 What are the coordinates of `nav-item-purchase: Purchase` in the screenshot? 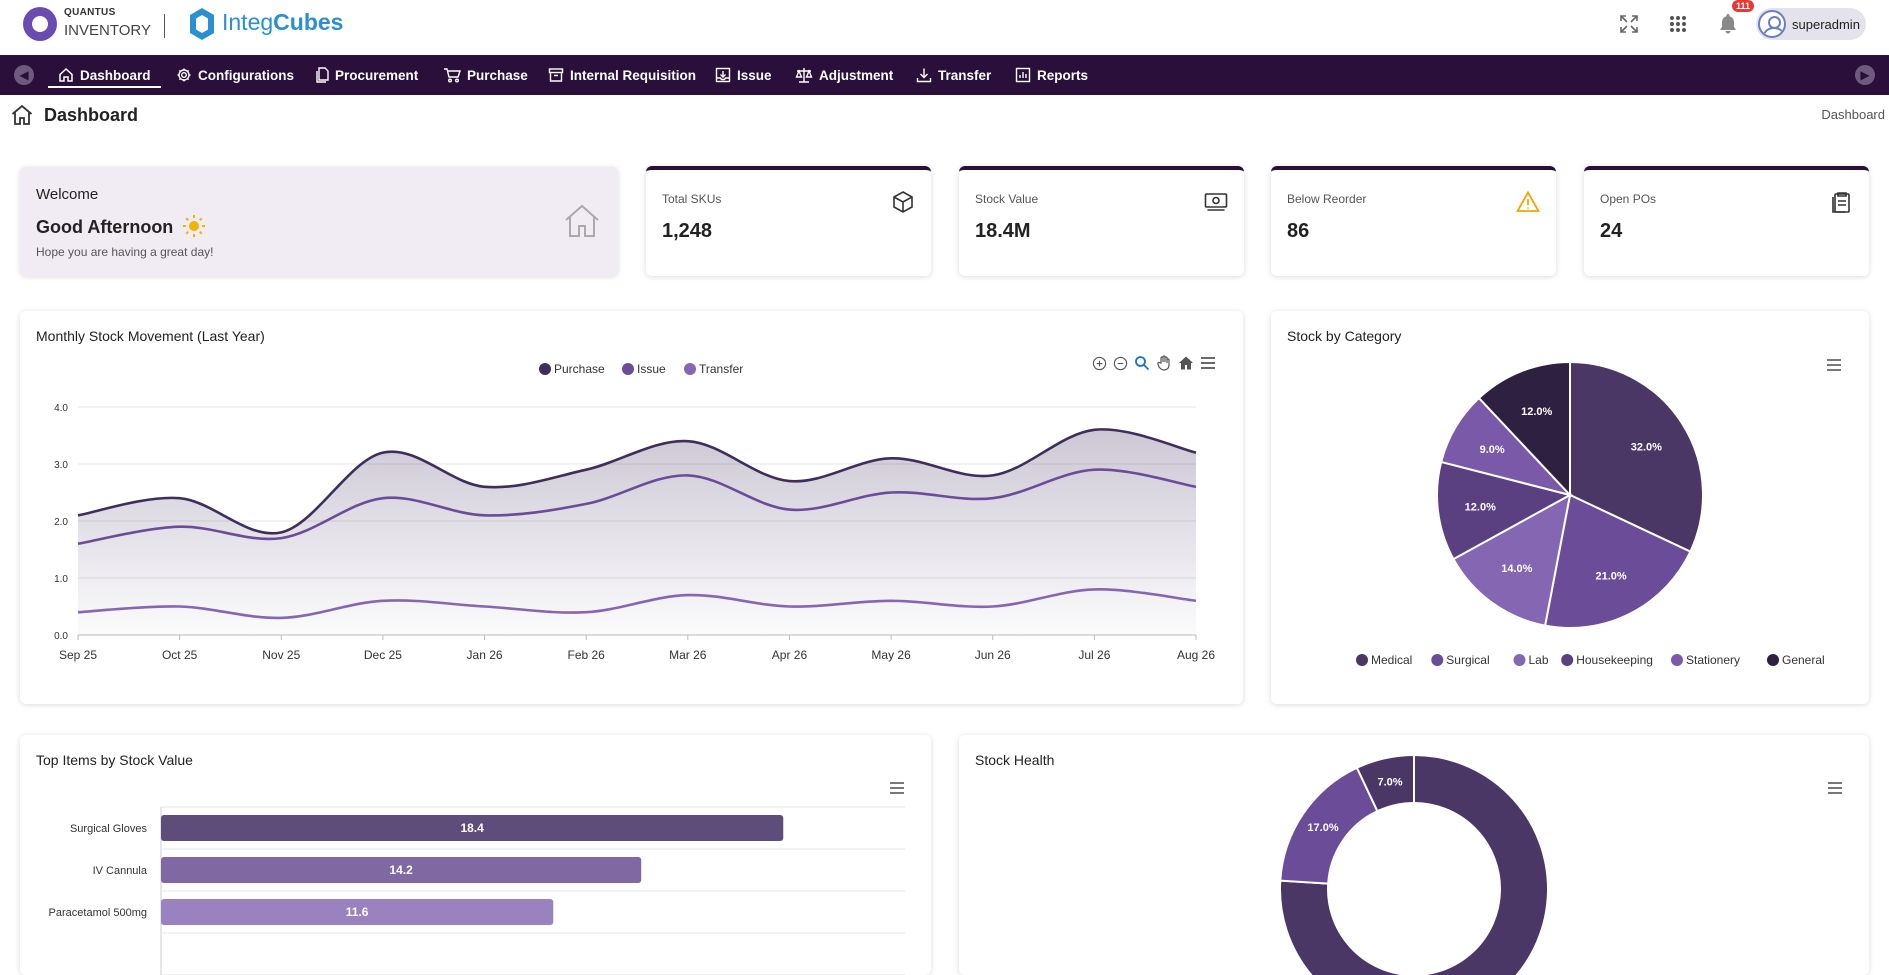 It's located at (485, 75).